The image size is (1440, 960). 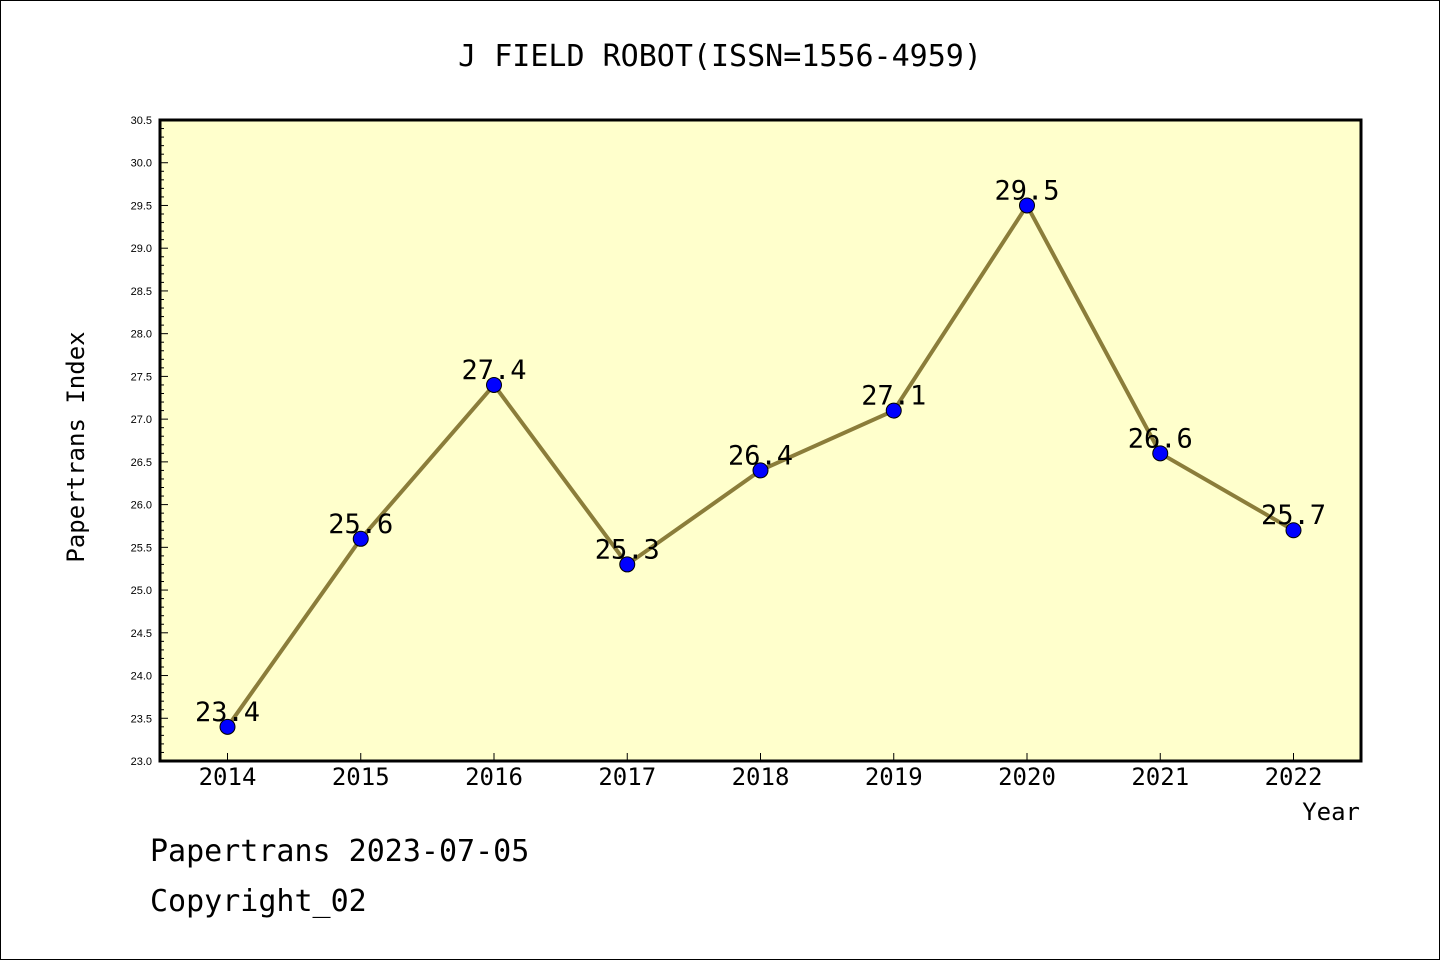 What do you see at coordinates (141, 719) in the screenshot?
I see `y-tick-label: 23.5` at bounding box center [141, 719].